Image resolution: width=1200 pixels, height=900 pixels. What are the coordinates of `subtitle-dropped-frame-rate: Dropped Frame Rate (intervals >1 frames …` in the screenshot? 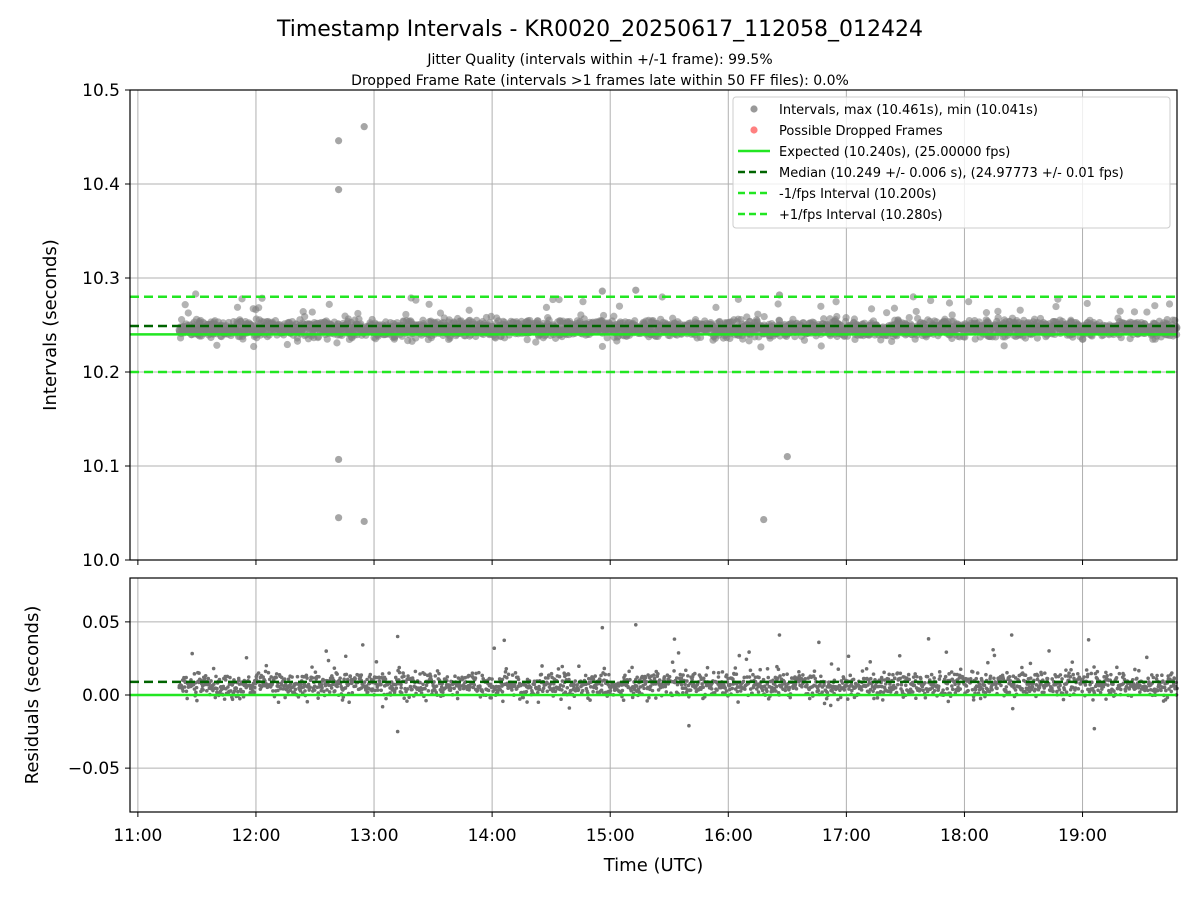 It's located at (600, 81).